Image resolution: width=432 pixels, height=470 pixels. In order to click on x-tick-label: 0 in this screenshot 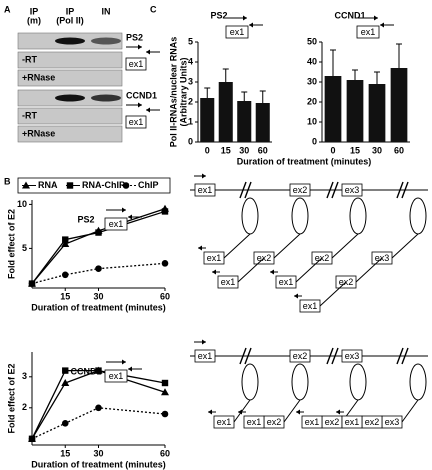, I will do `click(207, 150)`.